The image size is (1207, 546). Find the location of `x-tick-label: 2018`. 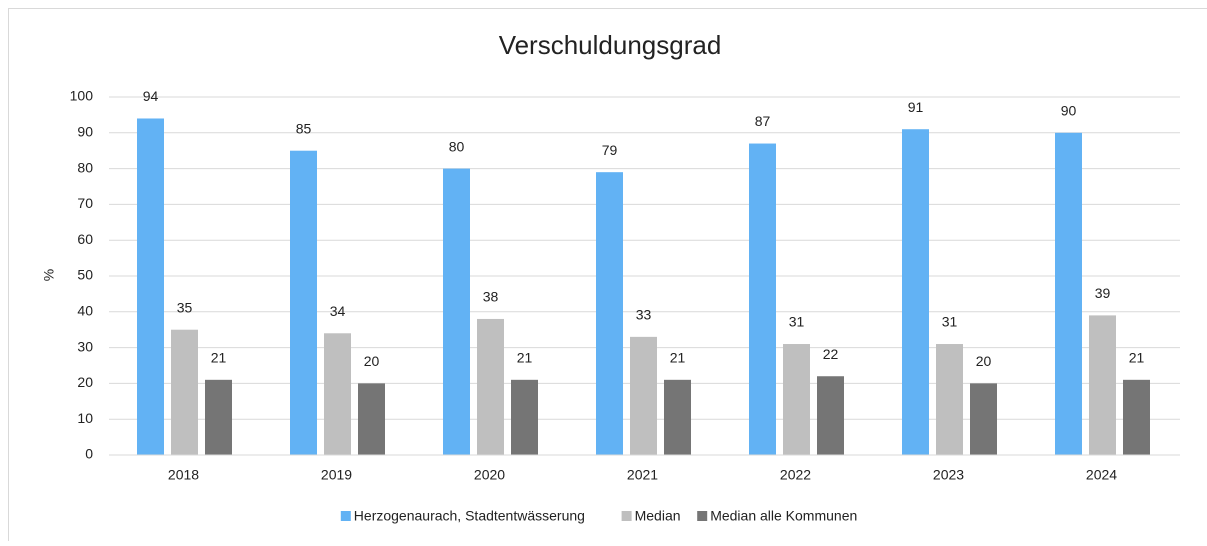

x-tick-label: 2018 is located at coordinates (183, 475).